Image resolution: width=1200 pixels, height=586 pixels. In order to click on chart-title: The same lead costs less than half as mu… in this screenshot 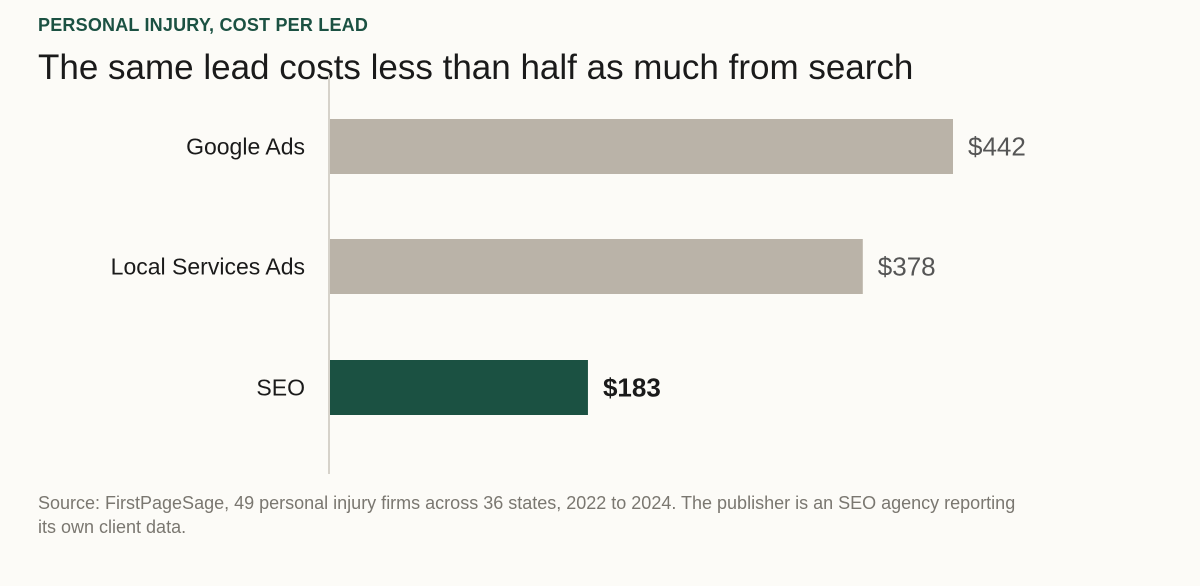, I will do `click(476, 67)`.